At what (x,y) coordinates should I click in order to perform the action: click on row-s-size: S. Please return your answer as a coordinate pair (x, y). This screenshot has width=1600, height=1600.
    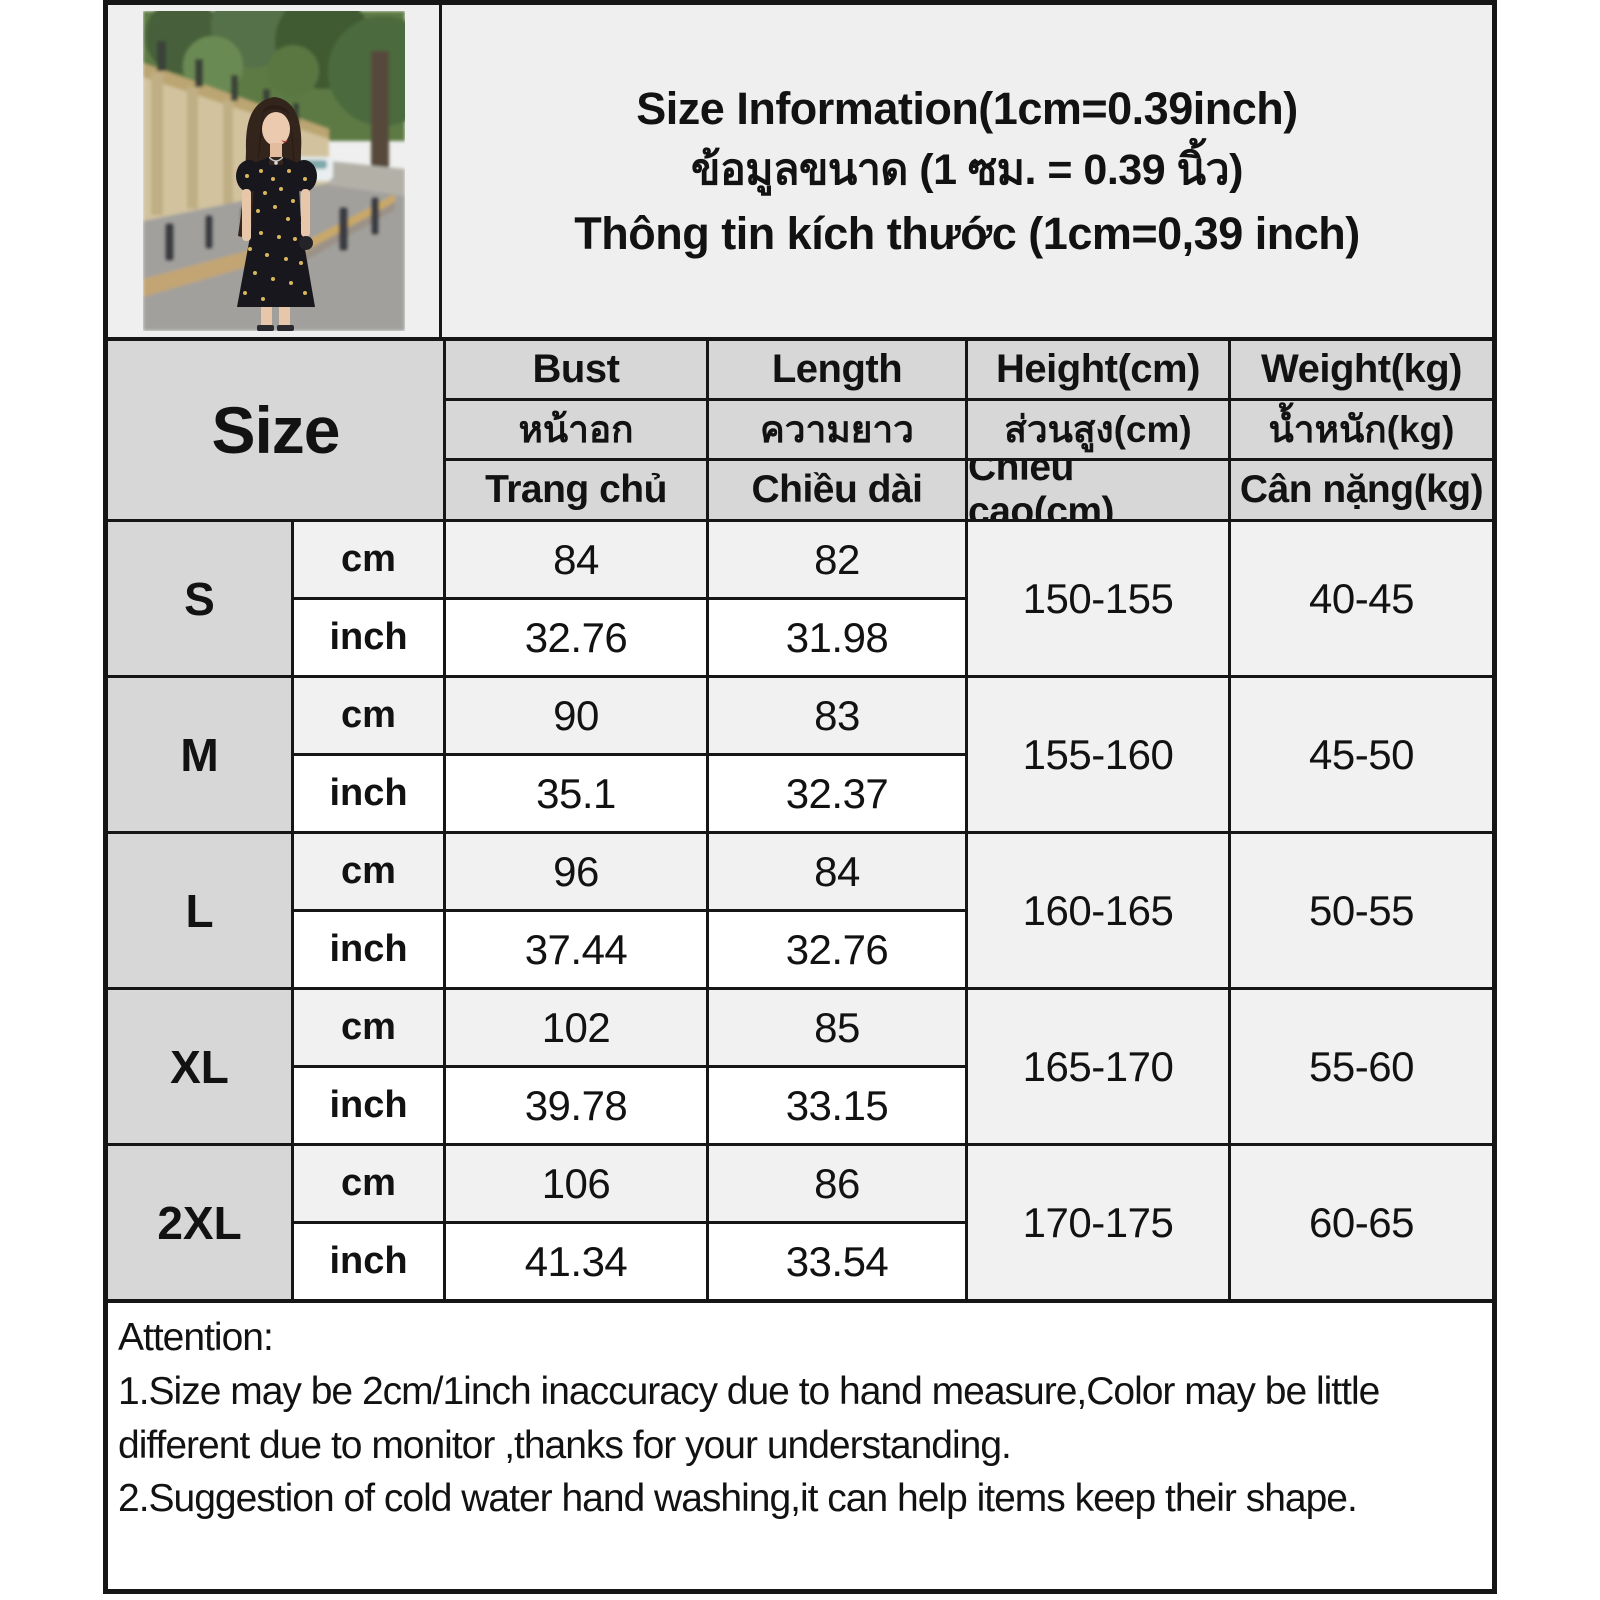
    Looking at the image, I should click on (199, 598).